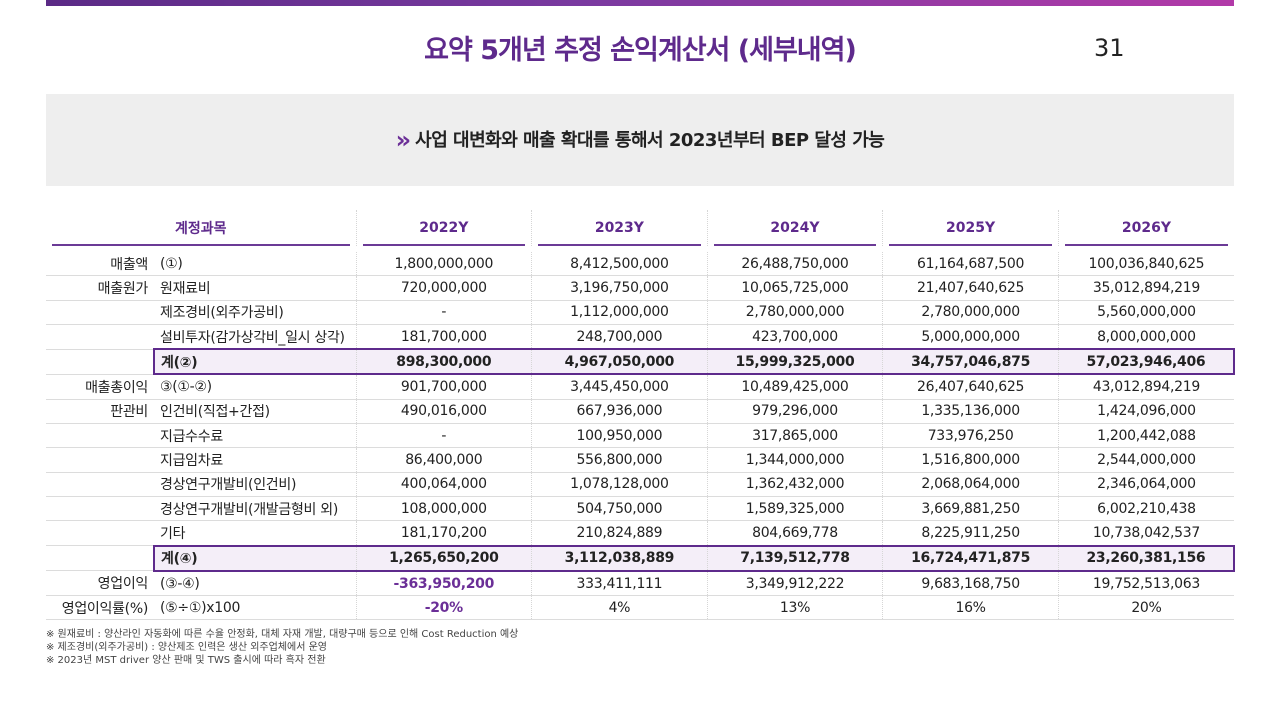 The height and width of the screenshot is (720, 1280). What do you see at coordinates (443, 228) in the screenshot?
I see `header-year: 2022Y` at bounding box center [443, 228].